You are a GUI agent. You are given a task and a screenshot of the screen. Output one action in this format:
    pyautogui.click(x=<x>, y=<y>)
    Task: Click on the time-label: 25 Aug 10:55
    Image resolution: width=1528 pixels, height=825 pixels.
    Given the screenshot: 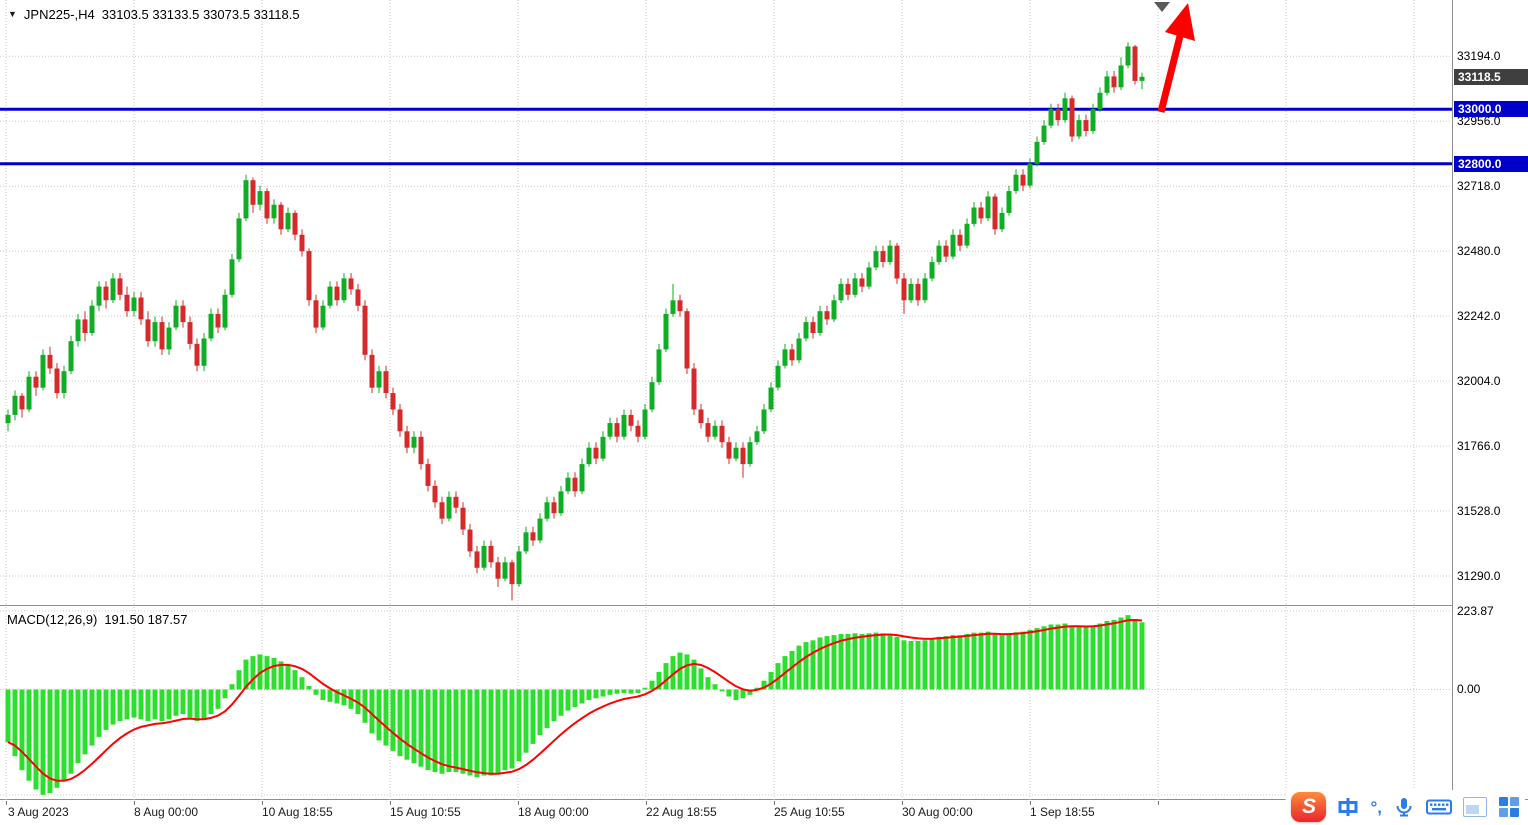 What is the action you would take?
    pyautogui.click(x=809, y=812)
    